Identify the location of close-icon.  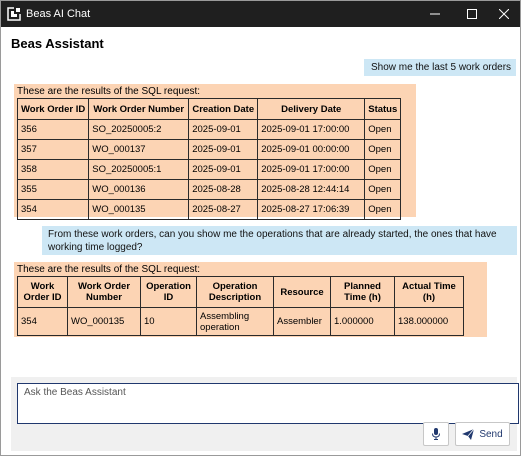
(504, 14).